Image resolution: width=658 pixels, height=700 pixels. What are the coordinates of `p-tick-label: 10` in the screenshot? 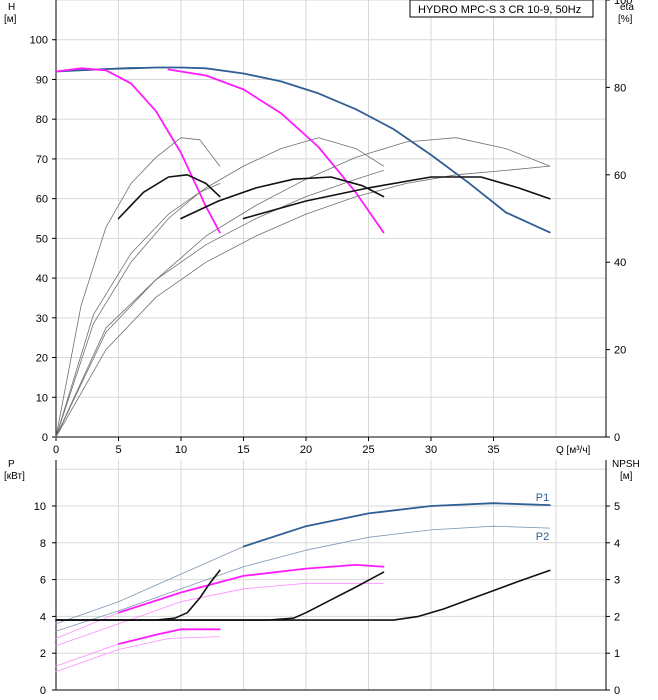 It's located at (40, 507).